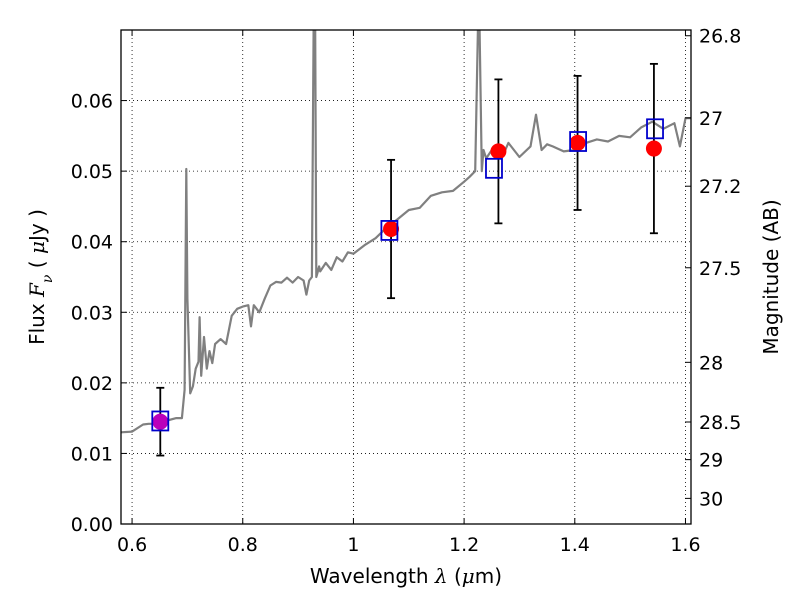  Describe the element at coordinates (92, 102) in the screenshot. I see `y-tick-label: 0.06` at that location.